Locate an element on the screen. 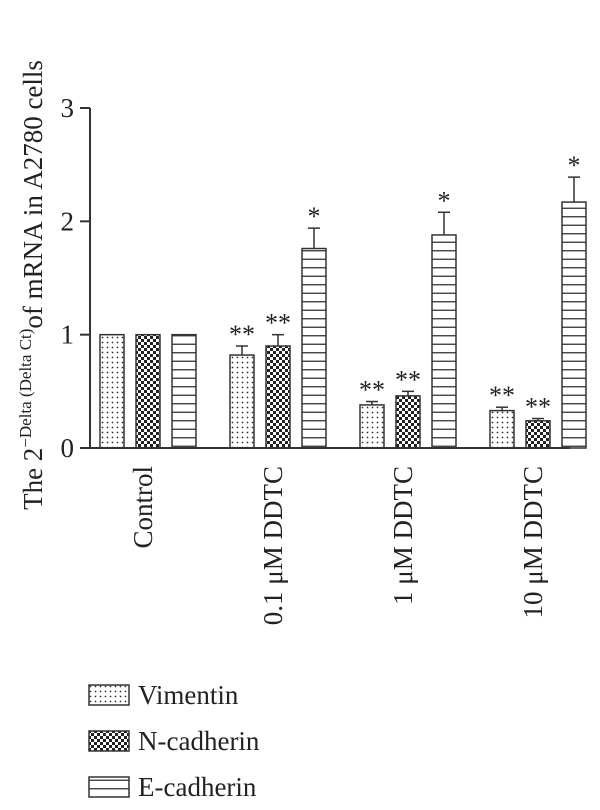  x-tick-label: 10 μM DDTC is located at coordinates (533, 542).